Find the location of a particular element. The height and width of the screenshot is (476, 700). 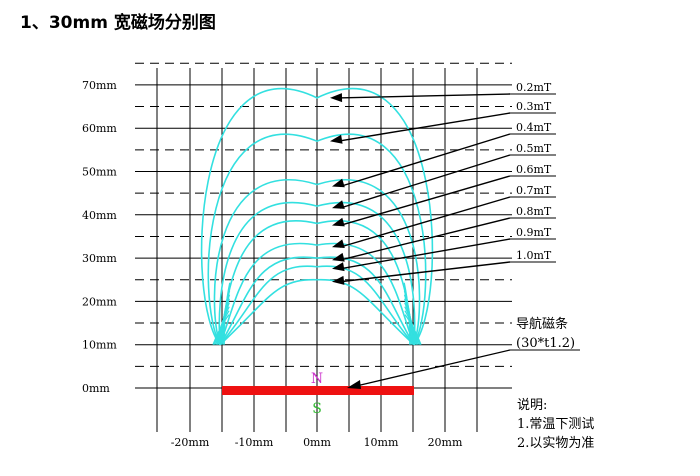

x-axis-labels: -20mm -10mm 0mm 10mm 20mm is located at coordinates (317, 442).